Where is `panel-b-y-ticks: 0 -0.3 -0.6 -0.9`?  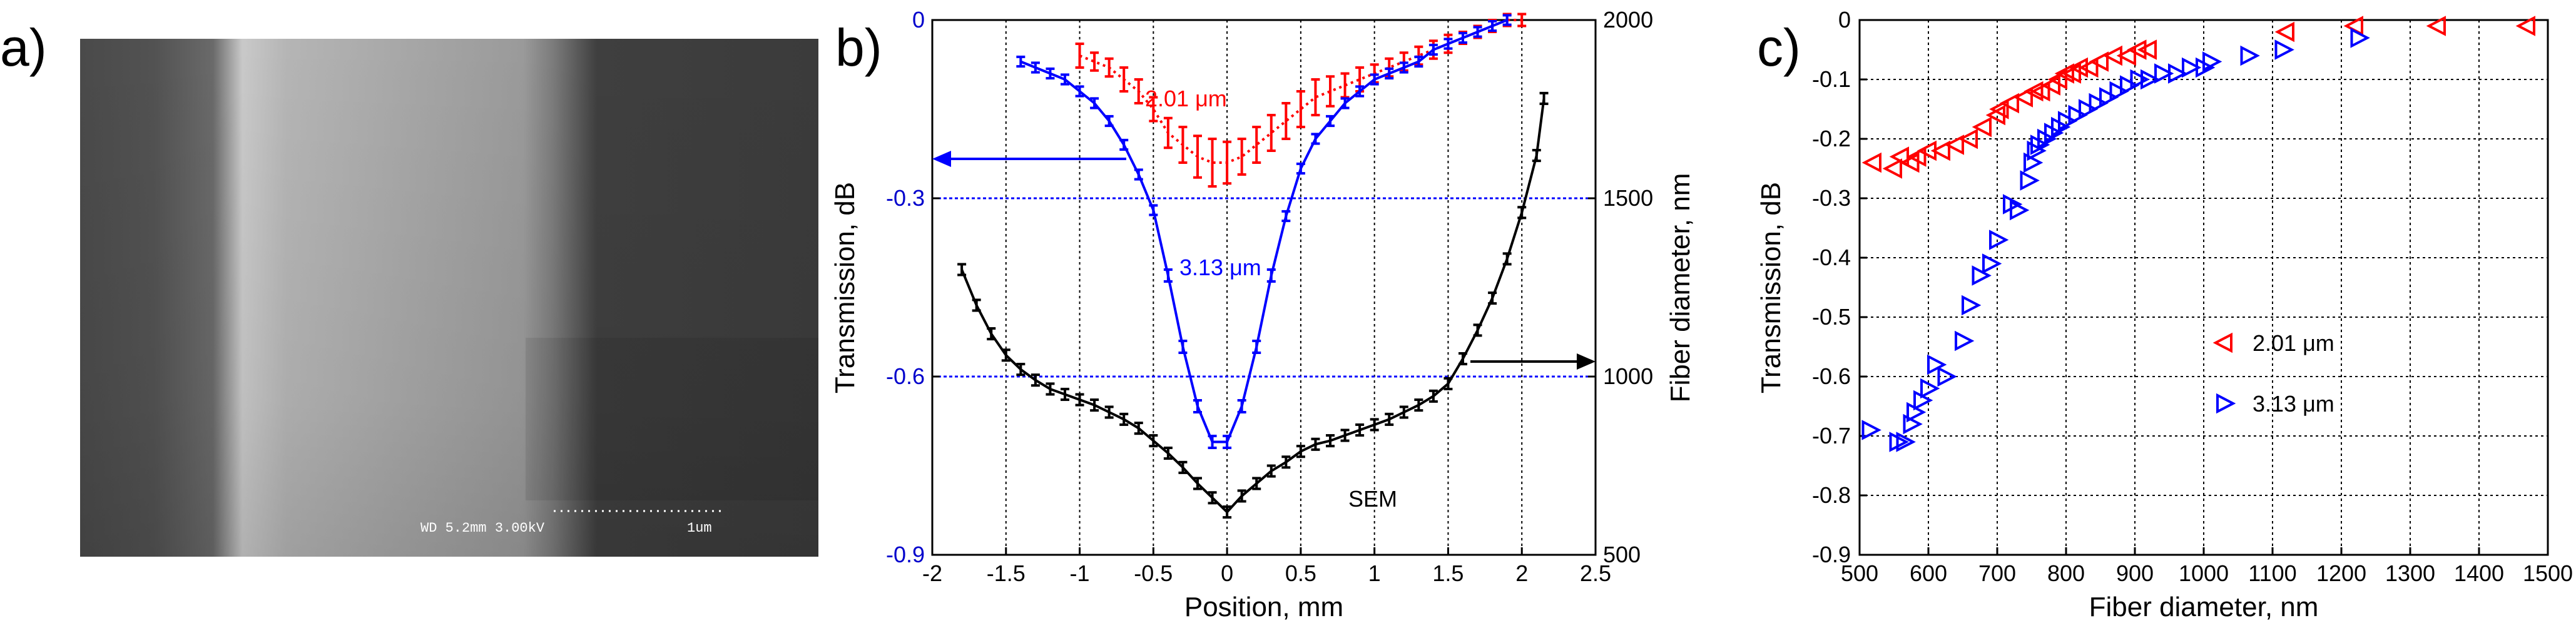 panel-b-y-ticks: 0 -0.3 -0.6 -0.9 is located at coordinates (913, 287).